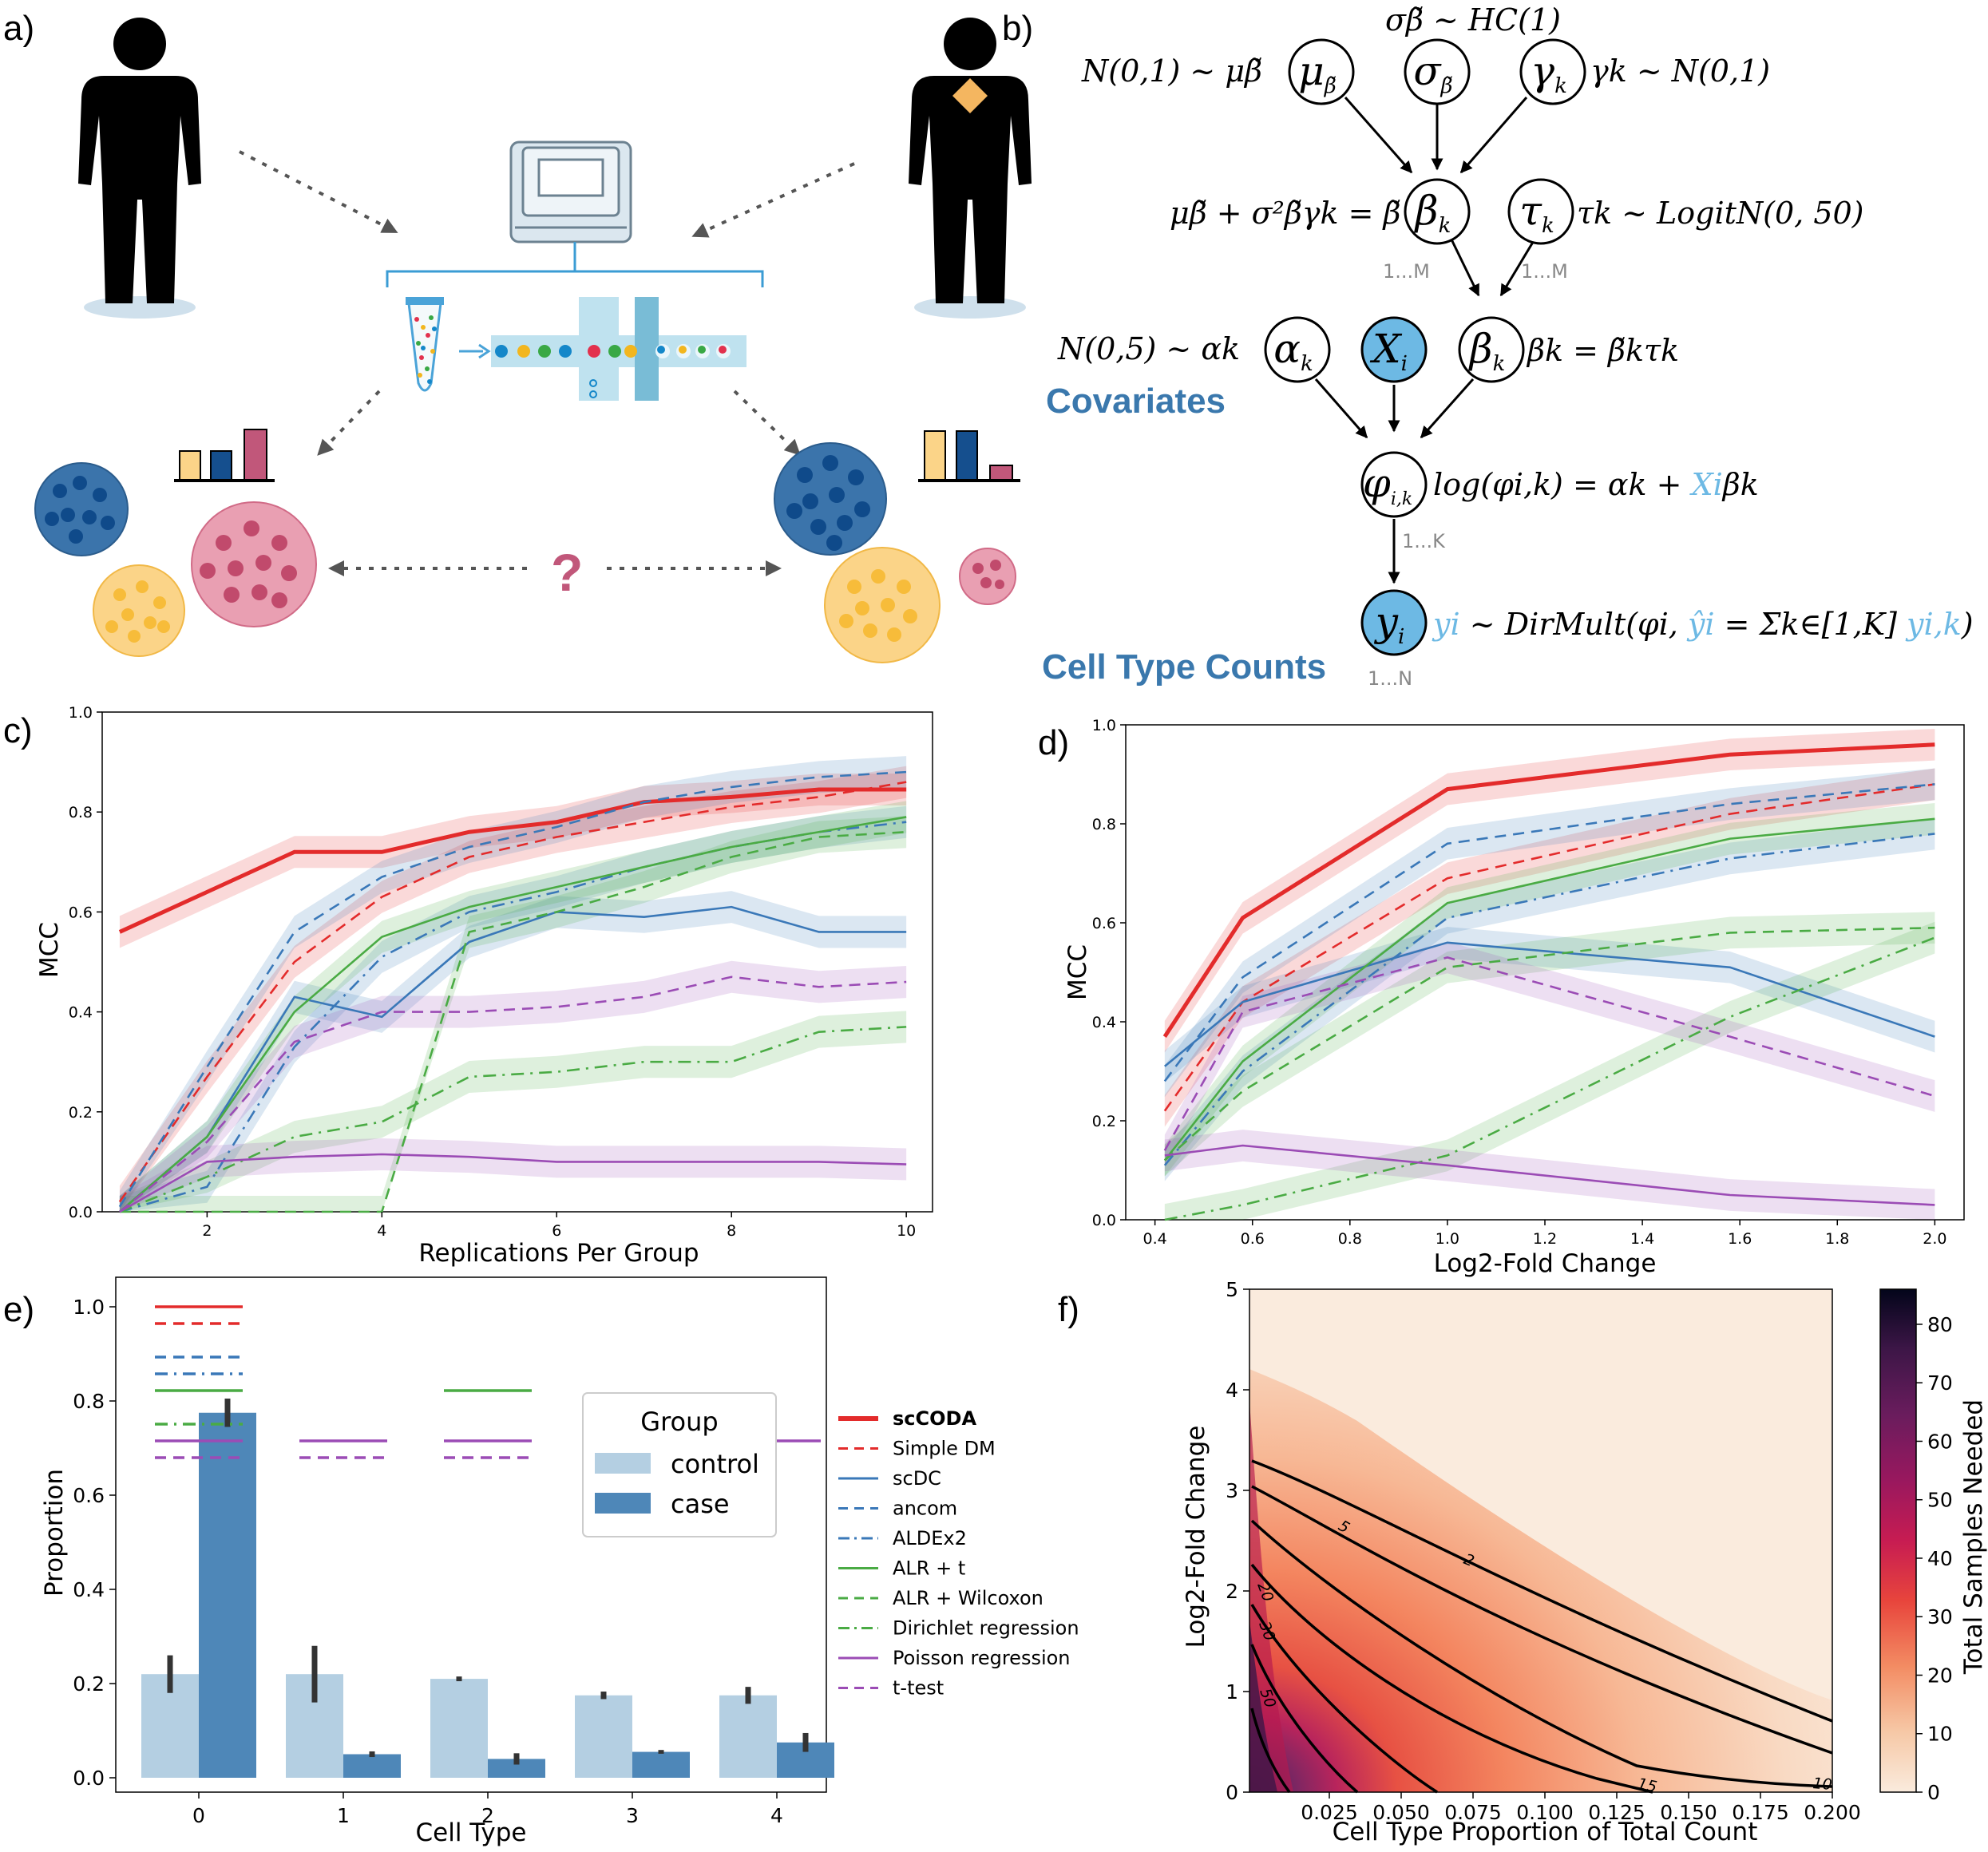 The width and height of the screenshot is (1988, 1852). Describe the element at coordinates (1761, 1812) in the screenshot. I see `x-tick-label: 0.175` at that location.